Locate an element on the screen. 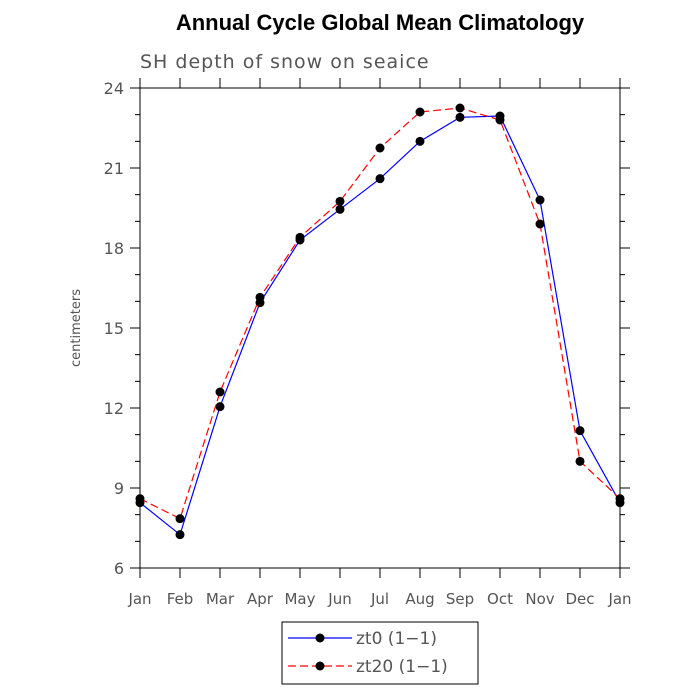 The height and width of the screenshot is (700, 700). x-tick-label: Jun is located at coordinates (339, 599).